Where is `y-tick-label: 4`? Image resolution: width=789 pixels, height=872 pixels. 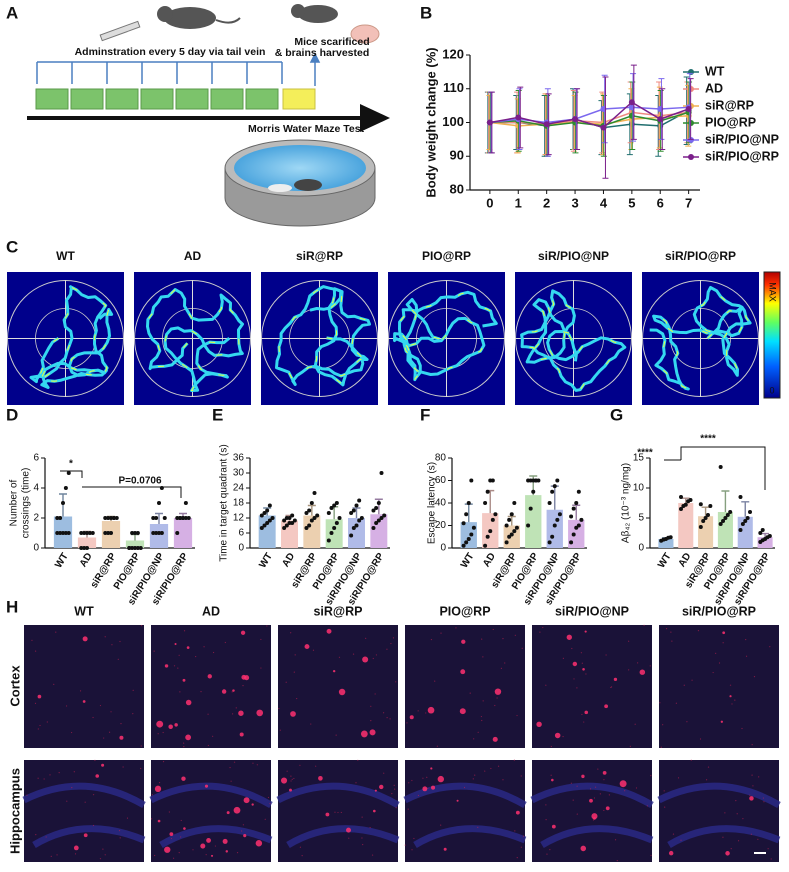
y-tick-label: 4 is located at coordinates (36, 488).